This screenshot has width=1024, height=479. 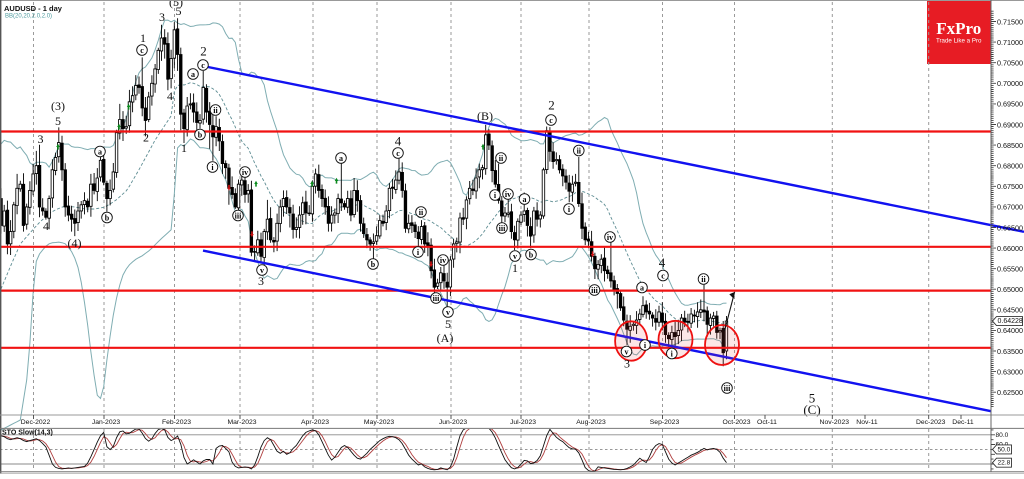 What do you see at coordinates (963, 422) in the screenshot?
I see `svg-text: Dec-11` at bounding box center [963, 422].